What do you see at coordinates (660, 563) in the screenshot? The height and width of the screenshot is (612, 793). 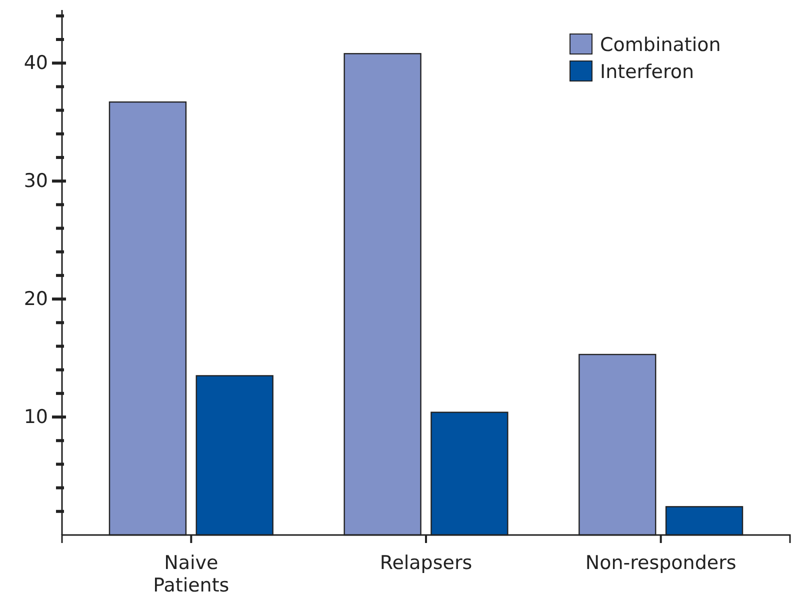 I see `x-tick-label: Non-responders` at bounding box center [660, 563].